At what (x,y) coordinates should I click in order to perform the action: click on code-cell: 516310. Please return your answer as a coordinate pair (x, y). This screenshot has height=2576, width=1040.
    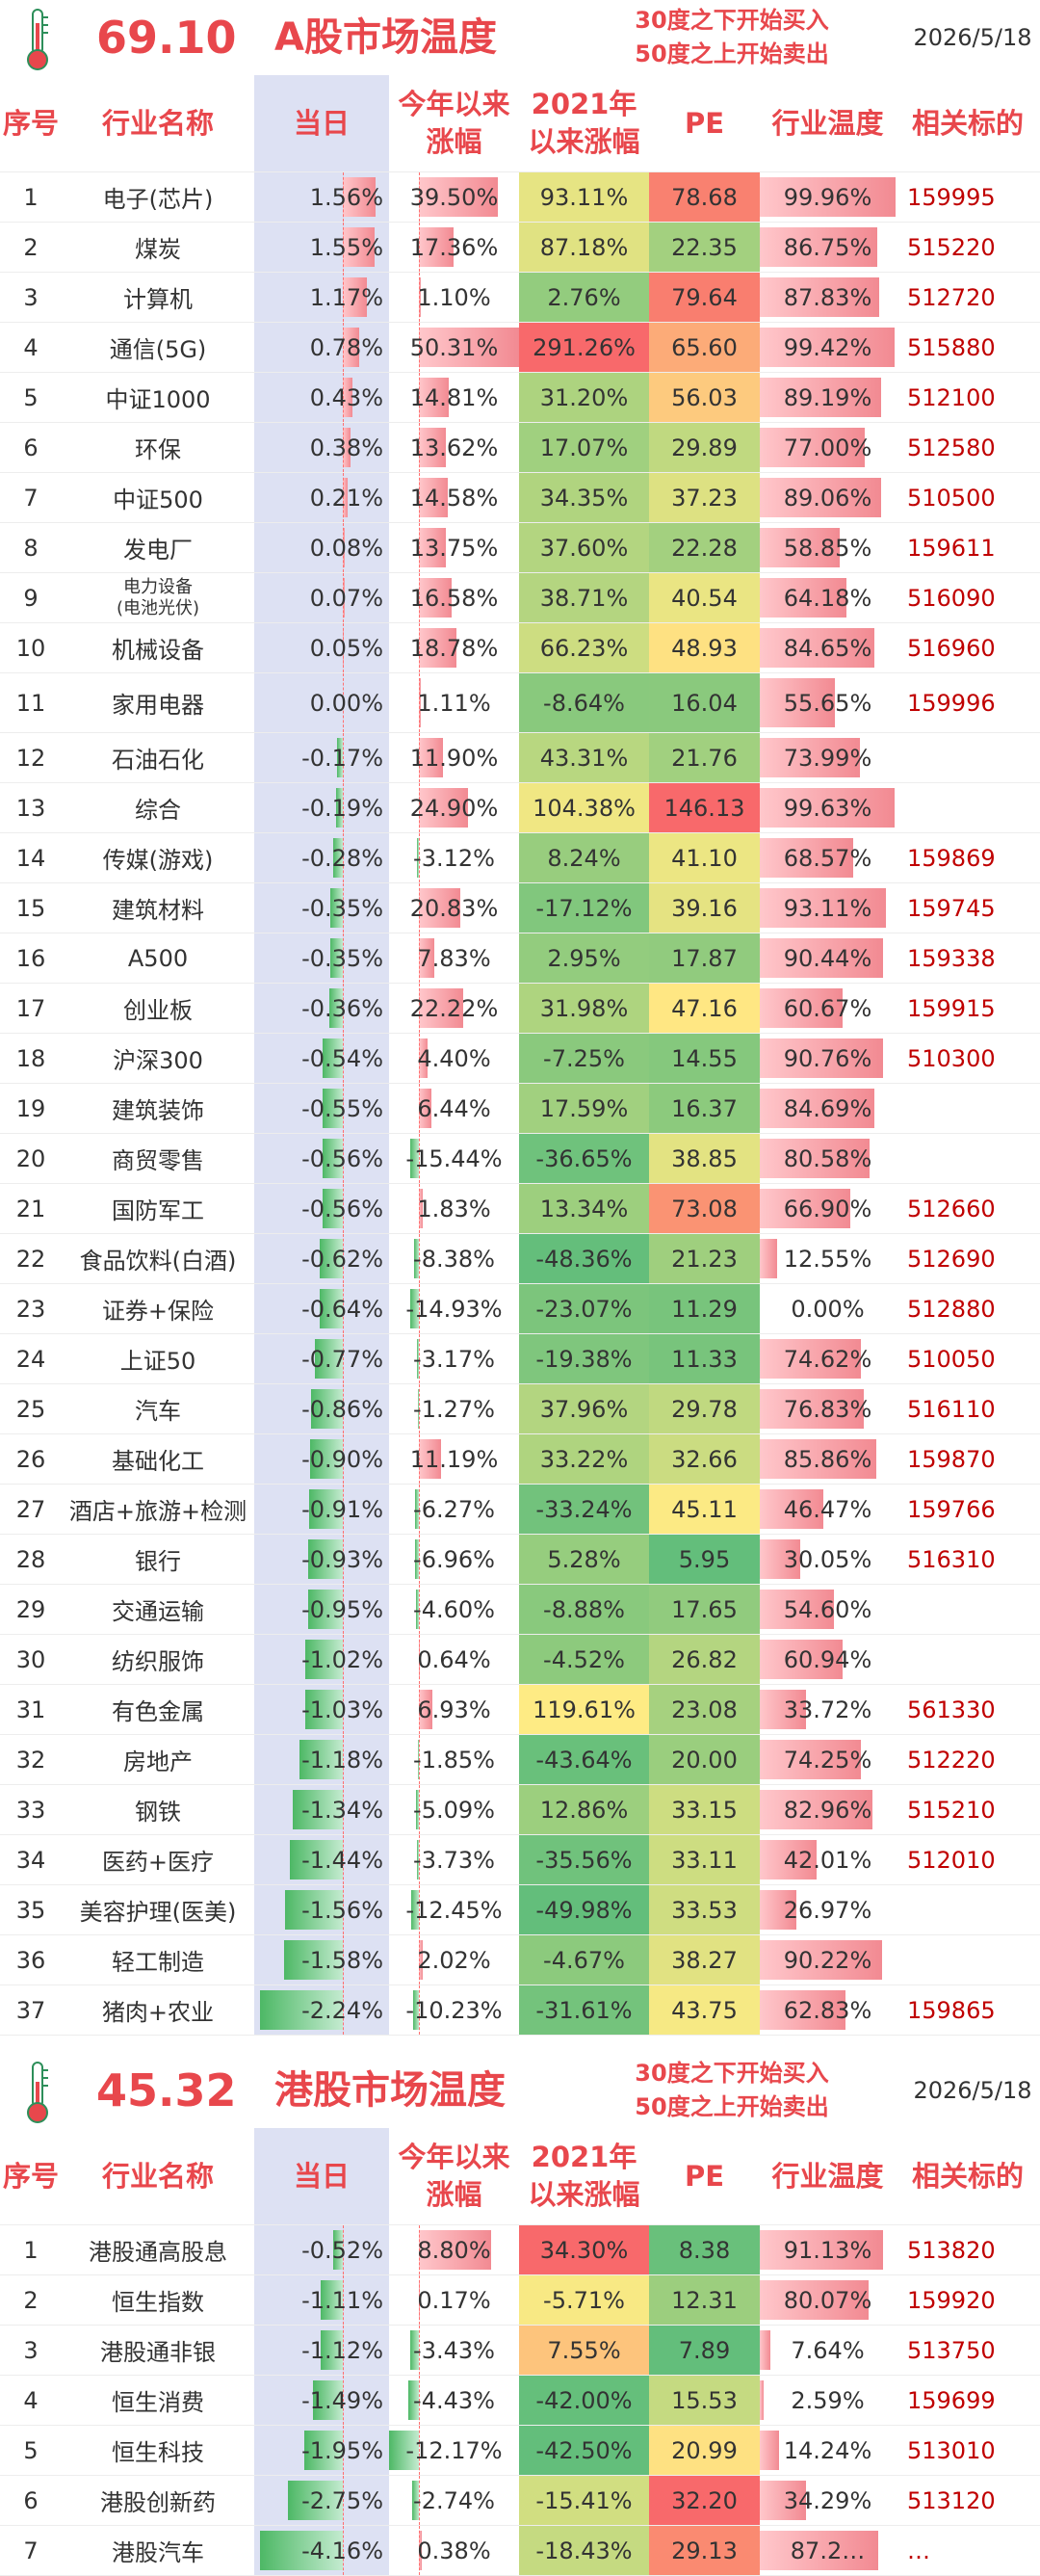
    Looking at the image, I should click on (968, 1560).